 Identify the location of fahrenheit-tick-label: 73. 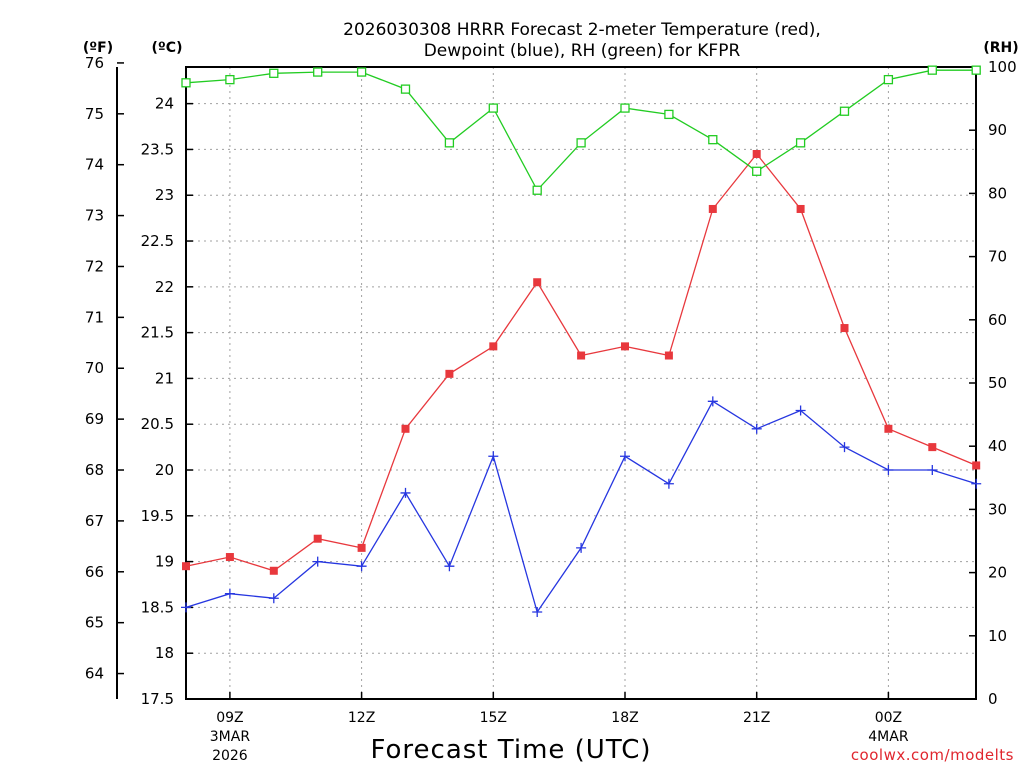
(94, 216).